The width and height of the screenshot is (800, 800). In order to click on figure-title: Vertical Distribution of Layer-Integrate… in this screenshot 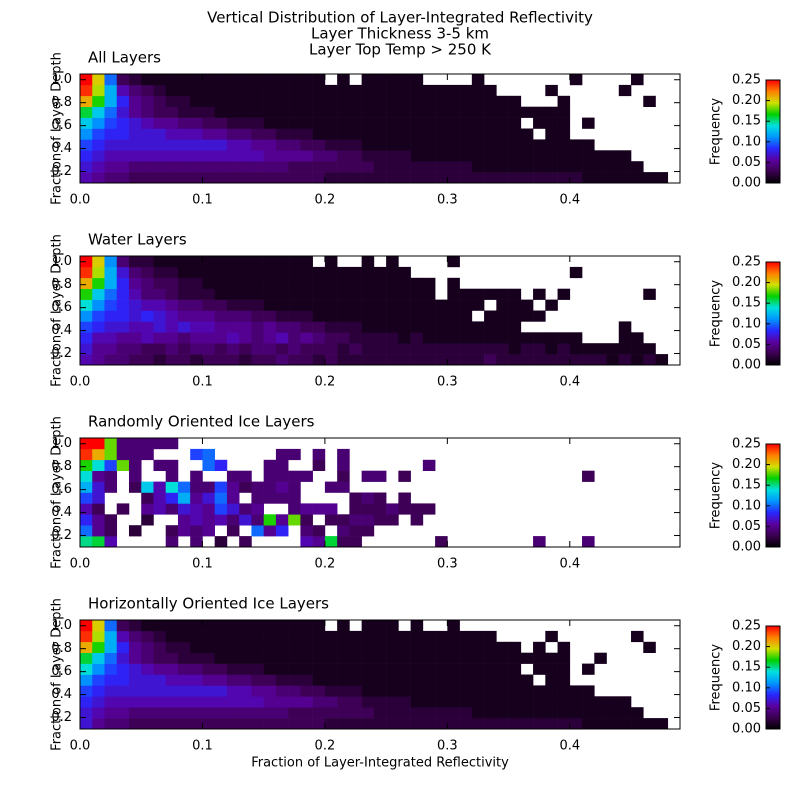, I will do `click(400, 18)`.